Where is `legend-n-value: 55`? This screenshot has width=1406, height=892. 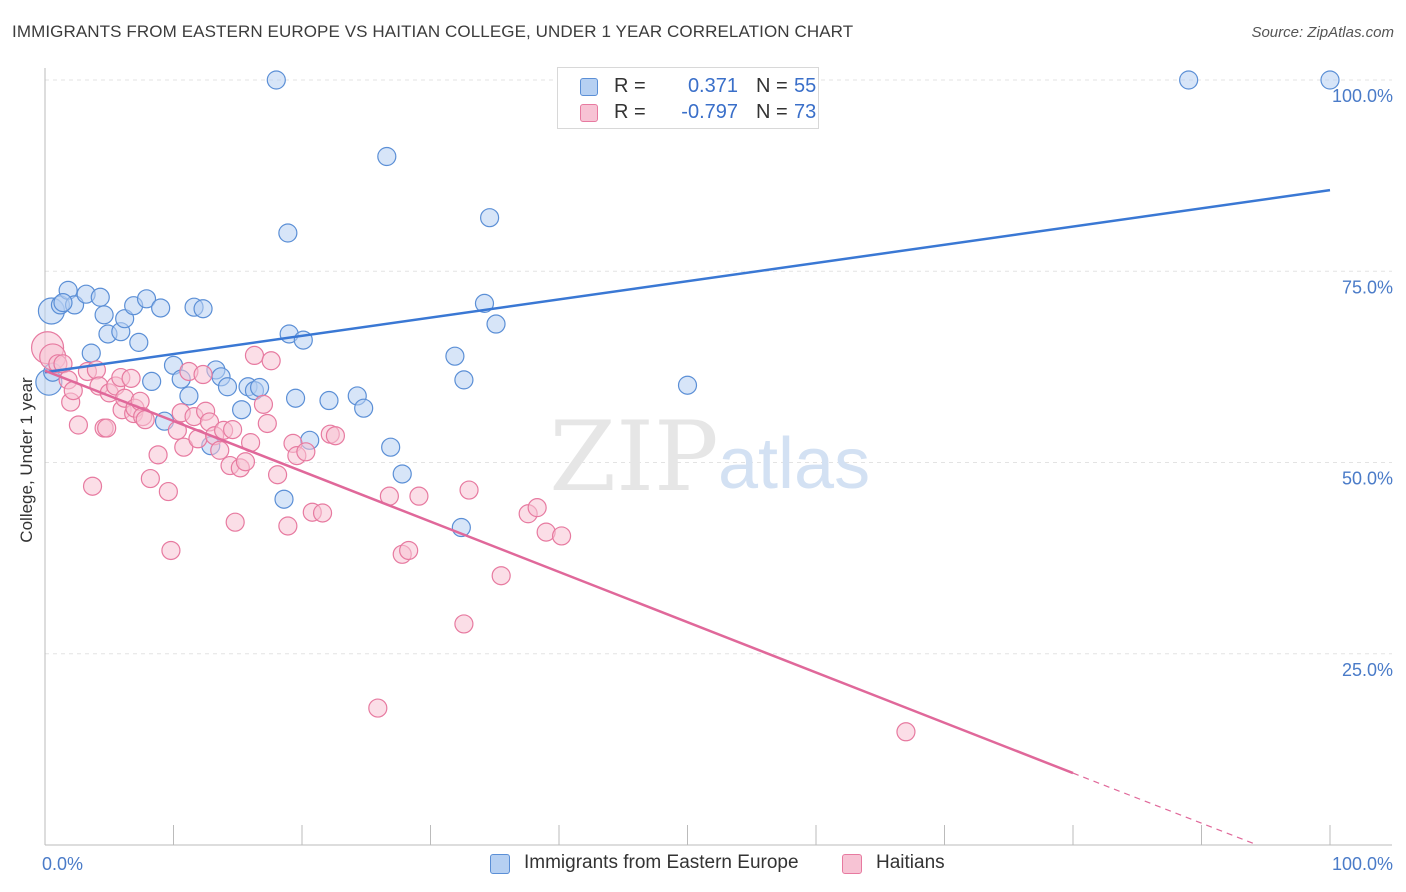
legend-n-value: 55 is located at coordinates (805, 86).